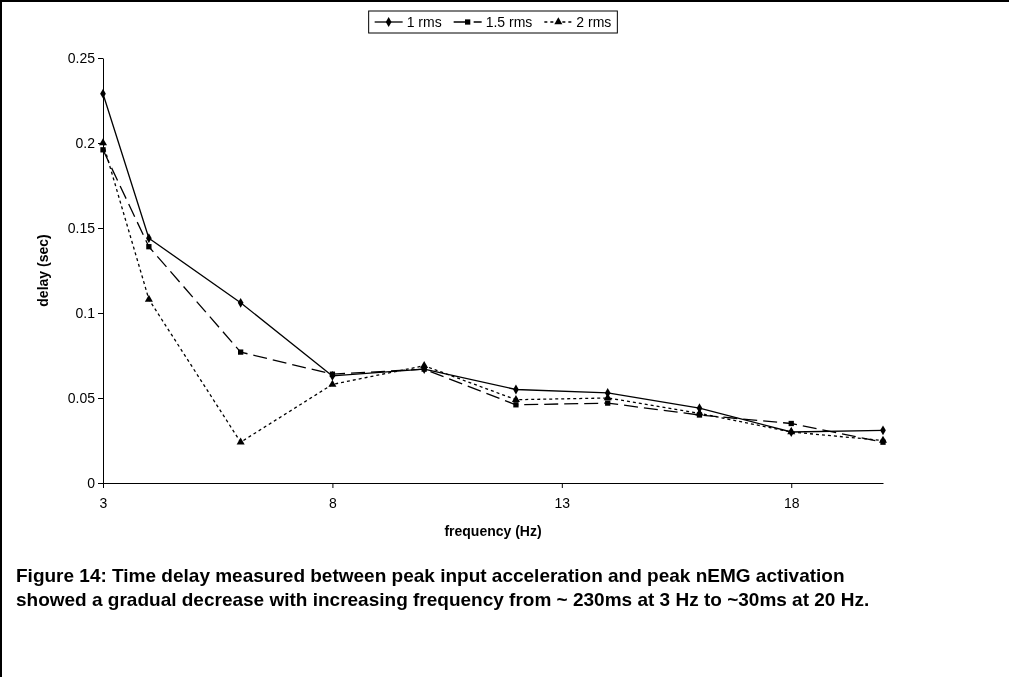 This screenshot has height=677, width=1009. I want to click on y-tick-label: 0, so click(91, 482).